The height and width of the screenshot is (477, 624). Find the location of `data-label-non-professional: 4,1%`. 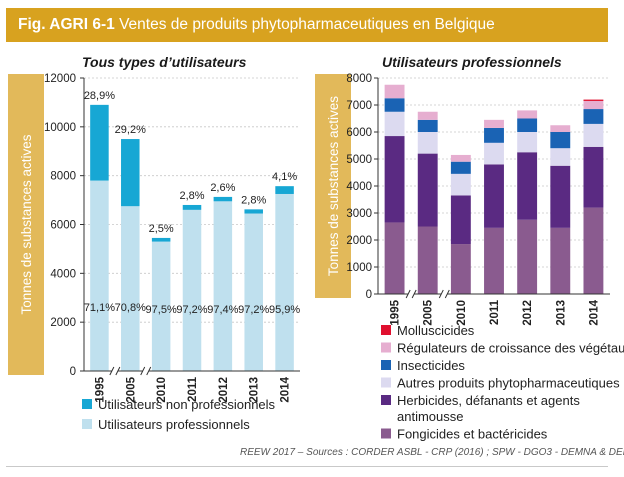

data-label-non-professional: 4,1% is located at coordinates (284, 177).